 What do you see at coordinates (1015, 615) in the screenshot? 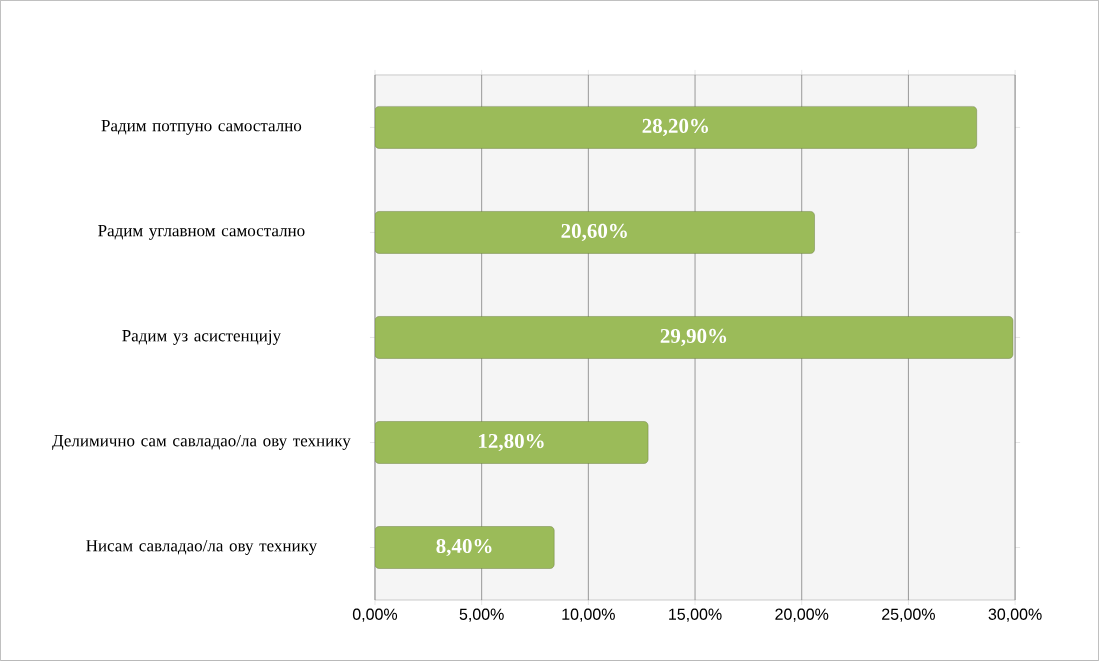
I see `x-tick-label: 30,00%` at bounding box center [1015, 615].